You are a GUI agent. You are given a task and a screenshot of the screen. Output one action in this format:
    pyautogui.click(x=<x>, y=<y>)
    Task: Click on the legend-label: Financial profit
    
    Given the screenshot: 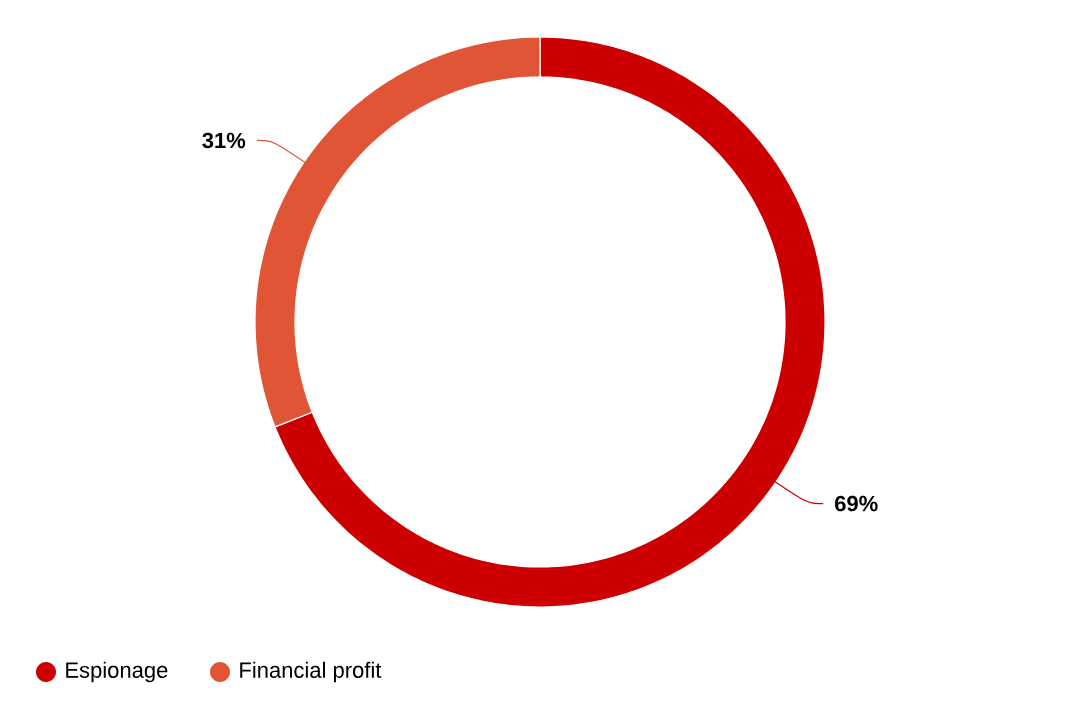 What is the action you would take?
    pyautogui.click(x=311, y=672)
    